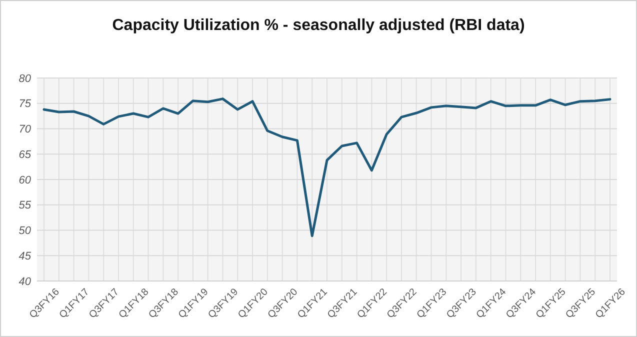 The width and height of the screenshot is (637, 337). I want to click on chart-title: Capacity Utilization % - seasonally adjusted (RBI data), so click(318, 25).